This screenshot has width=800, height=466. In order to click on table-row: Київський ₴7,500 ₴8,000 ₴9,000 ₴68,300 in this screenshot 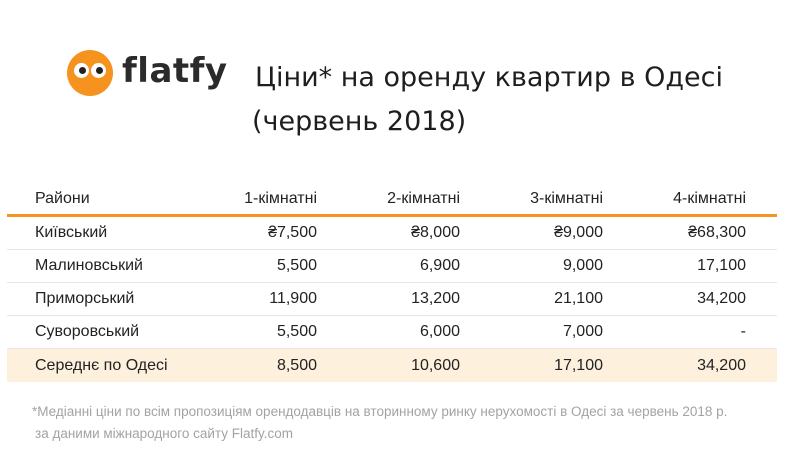, I will do `click(392, 233)`.